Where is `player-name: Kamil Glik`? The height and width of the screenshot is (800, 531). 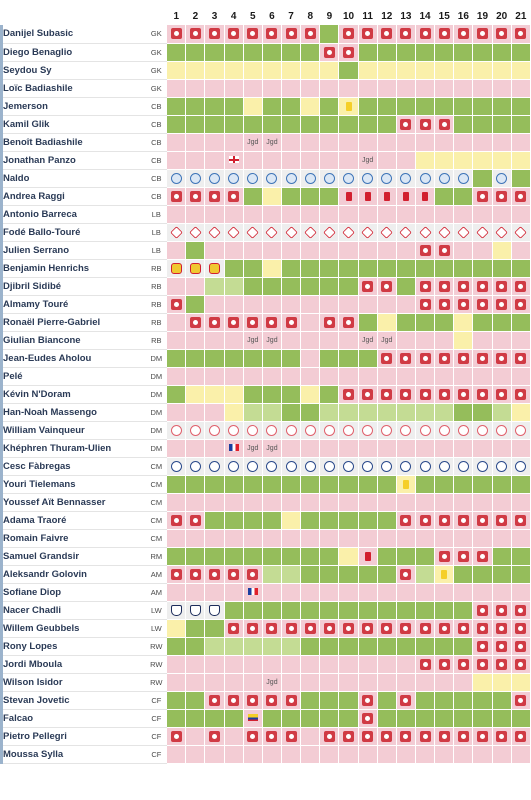
player-name: Kamil Glik is located at coordinates (73, 124).